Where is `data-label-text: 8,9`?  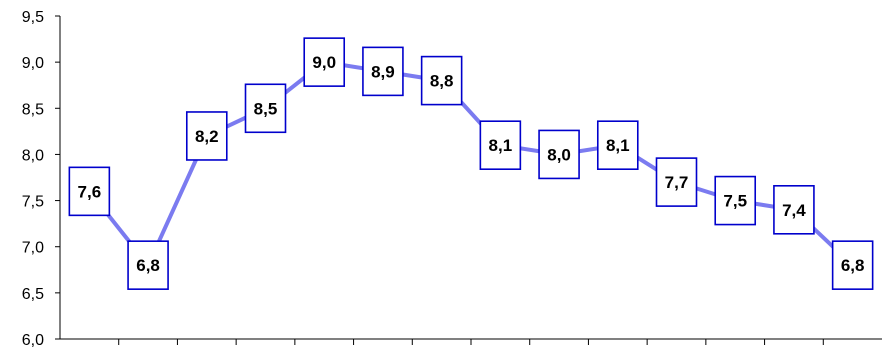 data-label-text: 8,9 is located at coordinates (383, 71).